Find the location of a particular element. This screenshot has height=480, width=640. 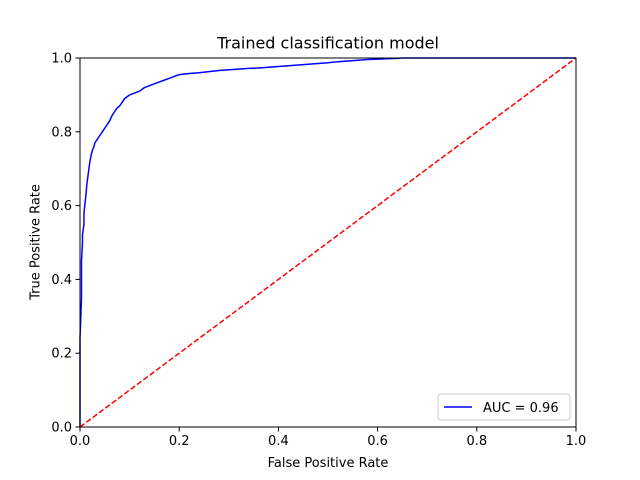

y-tick-label: 0.2 is located at coordinates (61, 354).